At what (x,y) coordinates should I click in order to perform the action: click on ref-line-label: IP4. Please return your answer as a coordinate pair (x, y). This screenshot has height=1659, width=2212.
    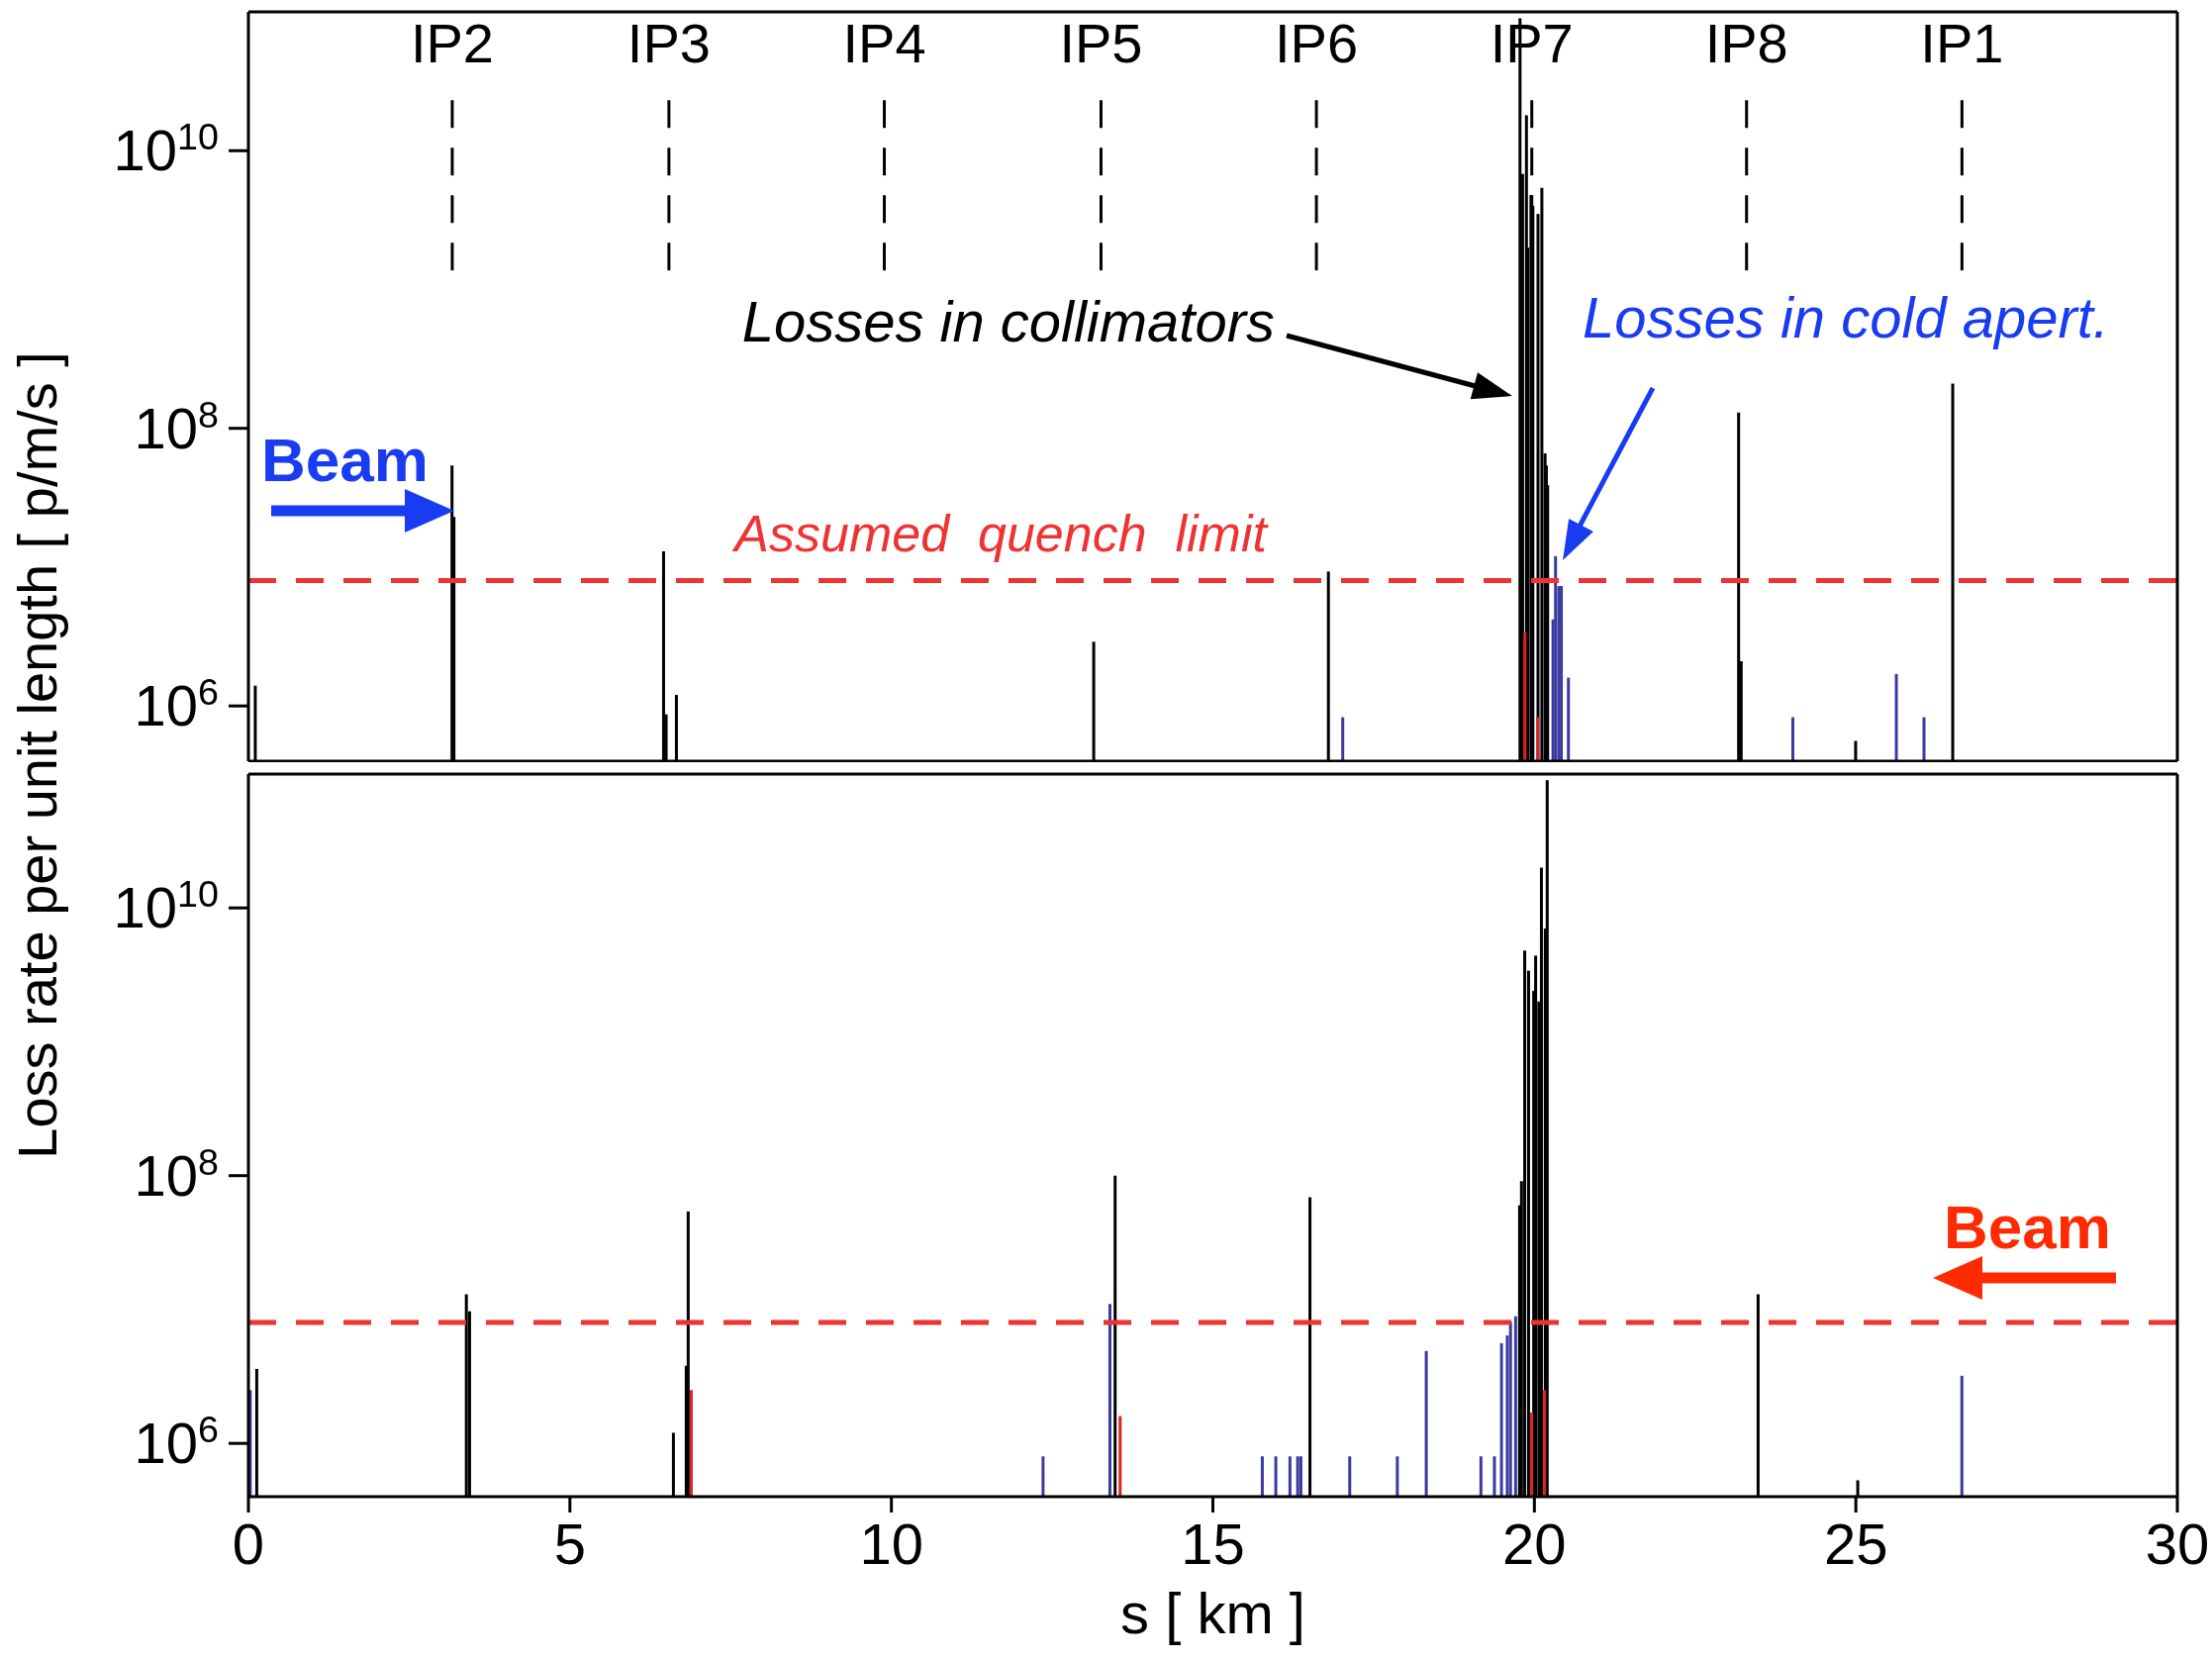
    Looking at the image, I should click on (884, 43).